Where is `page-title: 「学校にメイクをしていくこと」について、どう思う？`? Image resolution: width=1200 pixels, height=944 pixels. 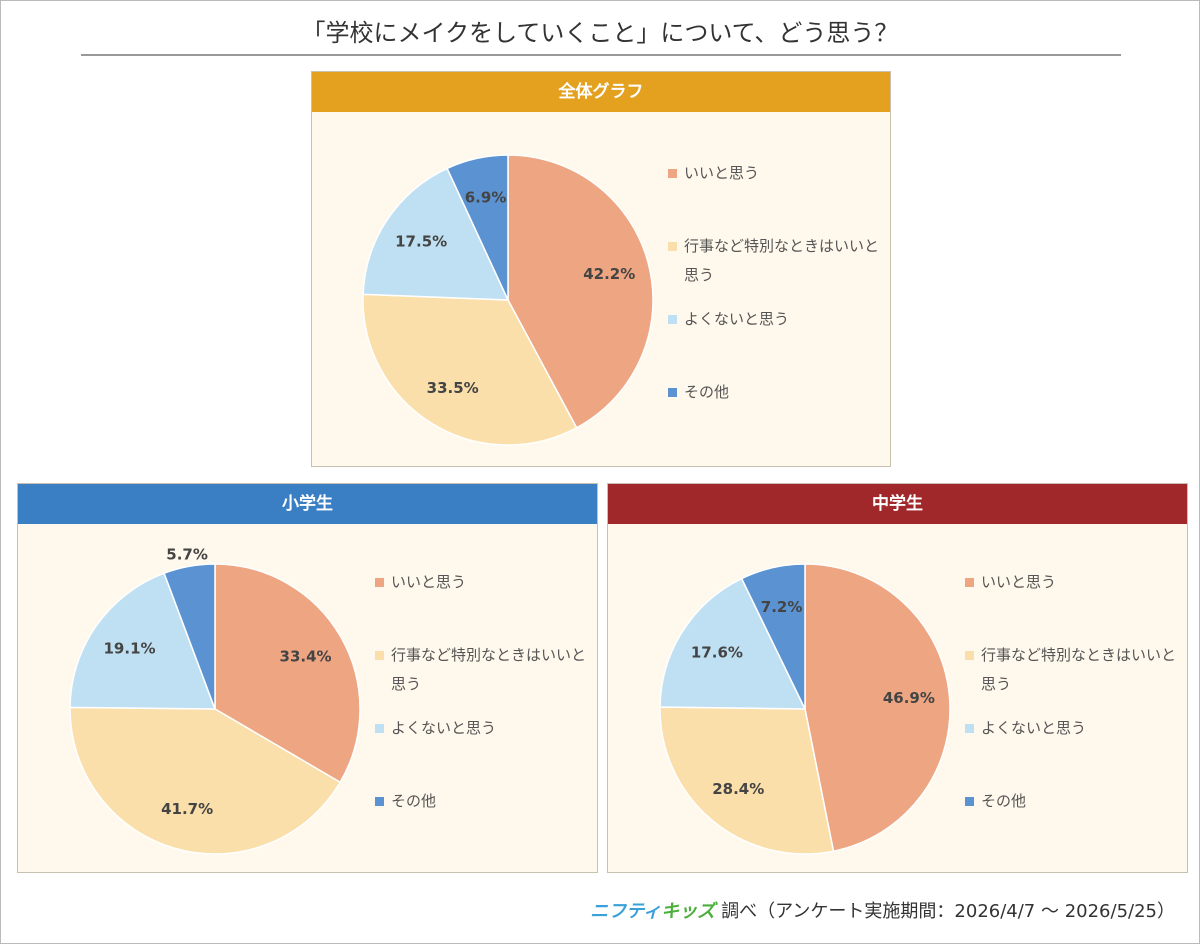 page-title: 「学校にメイクをしていくこと」について、どう思う？ is located at coordinates (600, 33).